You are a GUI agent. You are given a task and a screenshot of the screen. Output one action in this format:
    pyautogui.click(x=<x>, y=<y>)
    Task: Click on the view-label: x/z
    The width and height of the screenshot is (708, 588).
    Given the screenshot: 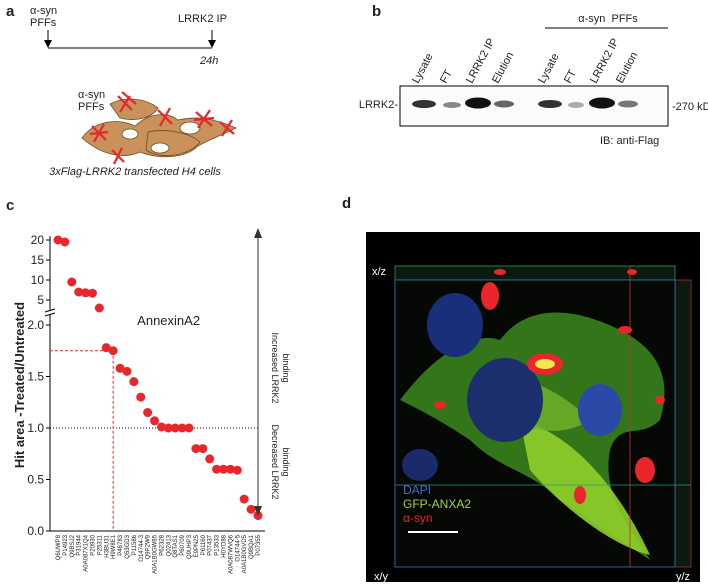 What is the action you would take?
    pyautogui.click(x=379, y=272)
    